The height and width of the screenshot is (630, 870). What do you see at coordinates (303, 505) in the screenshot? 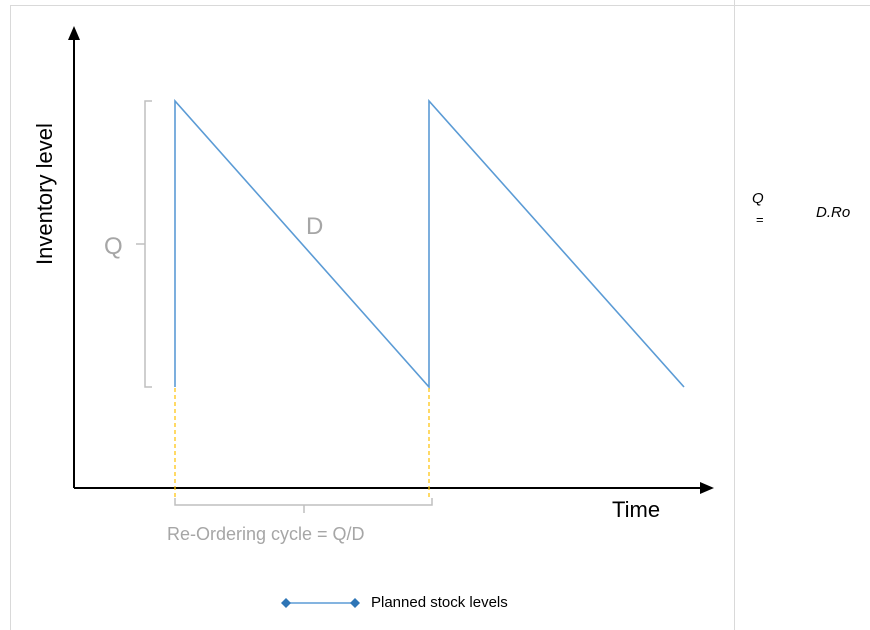
I see `cycle-bracket` at bounding box center [303, 505].